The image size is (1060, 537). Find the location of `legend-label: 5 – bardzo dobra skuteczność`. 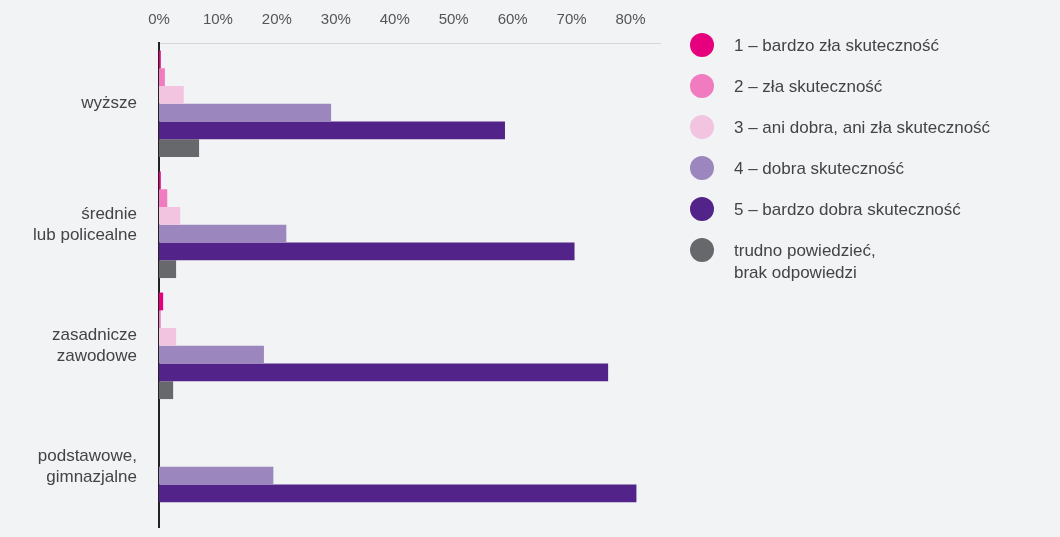

legend-label: 5 – bardzo dobra skuteczność is located at coordinates (847, 210).